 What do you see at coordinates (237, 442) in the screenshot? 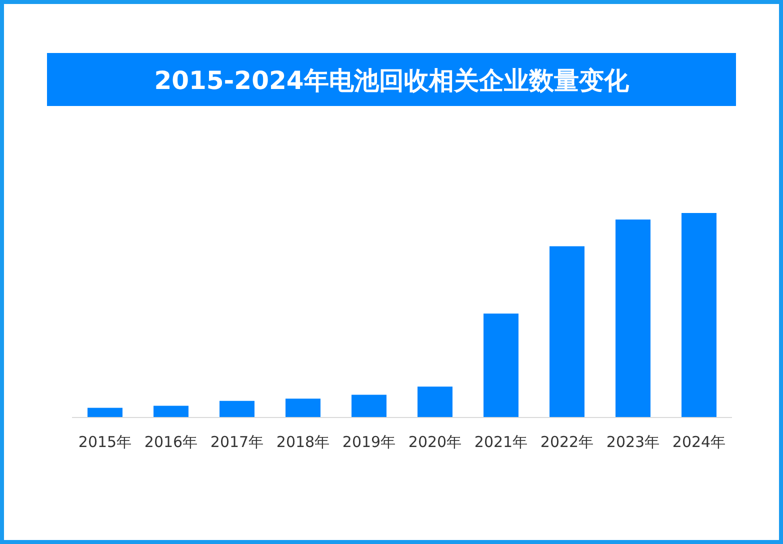
I see `x-tick-label: 2017年` at bounding box center [237, 442].